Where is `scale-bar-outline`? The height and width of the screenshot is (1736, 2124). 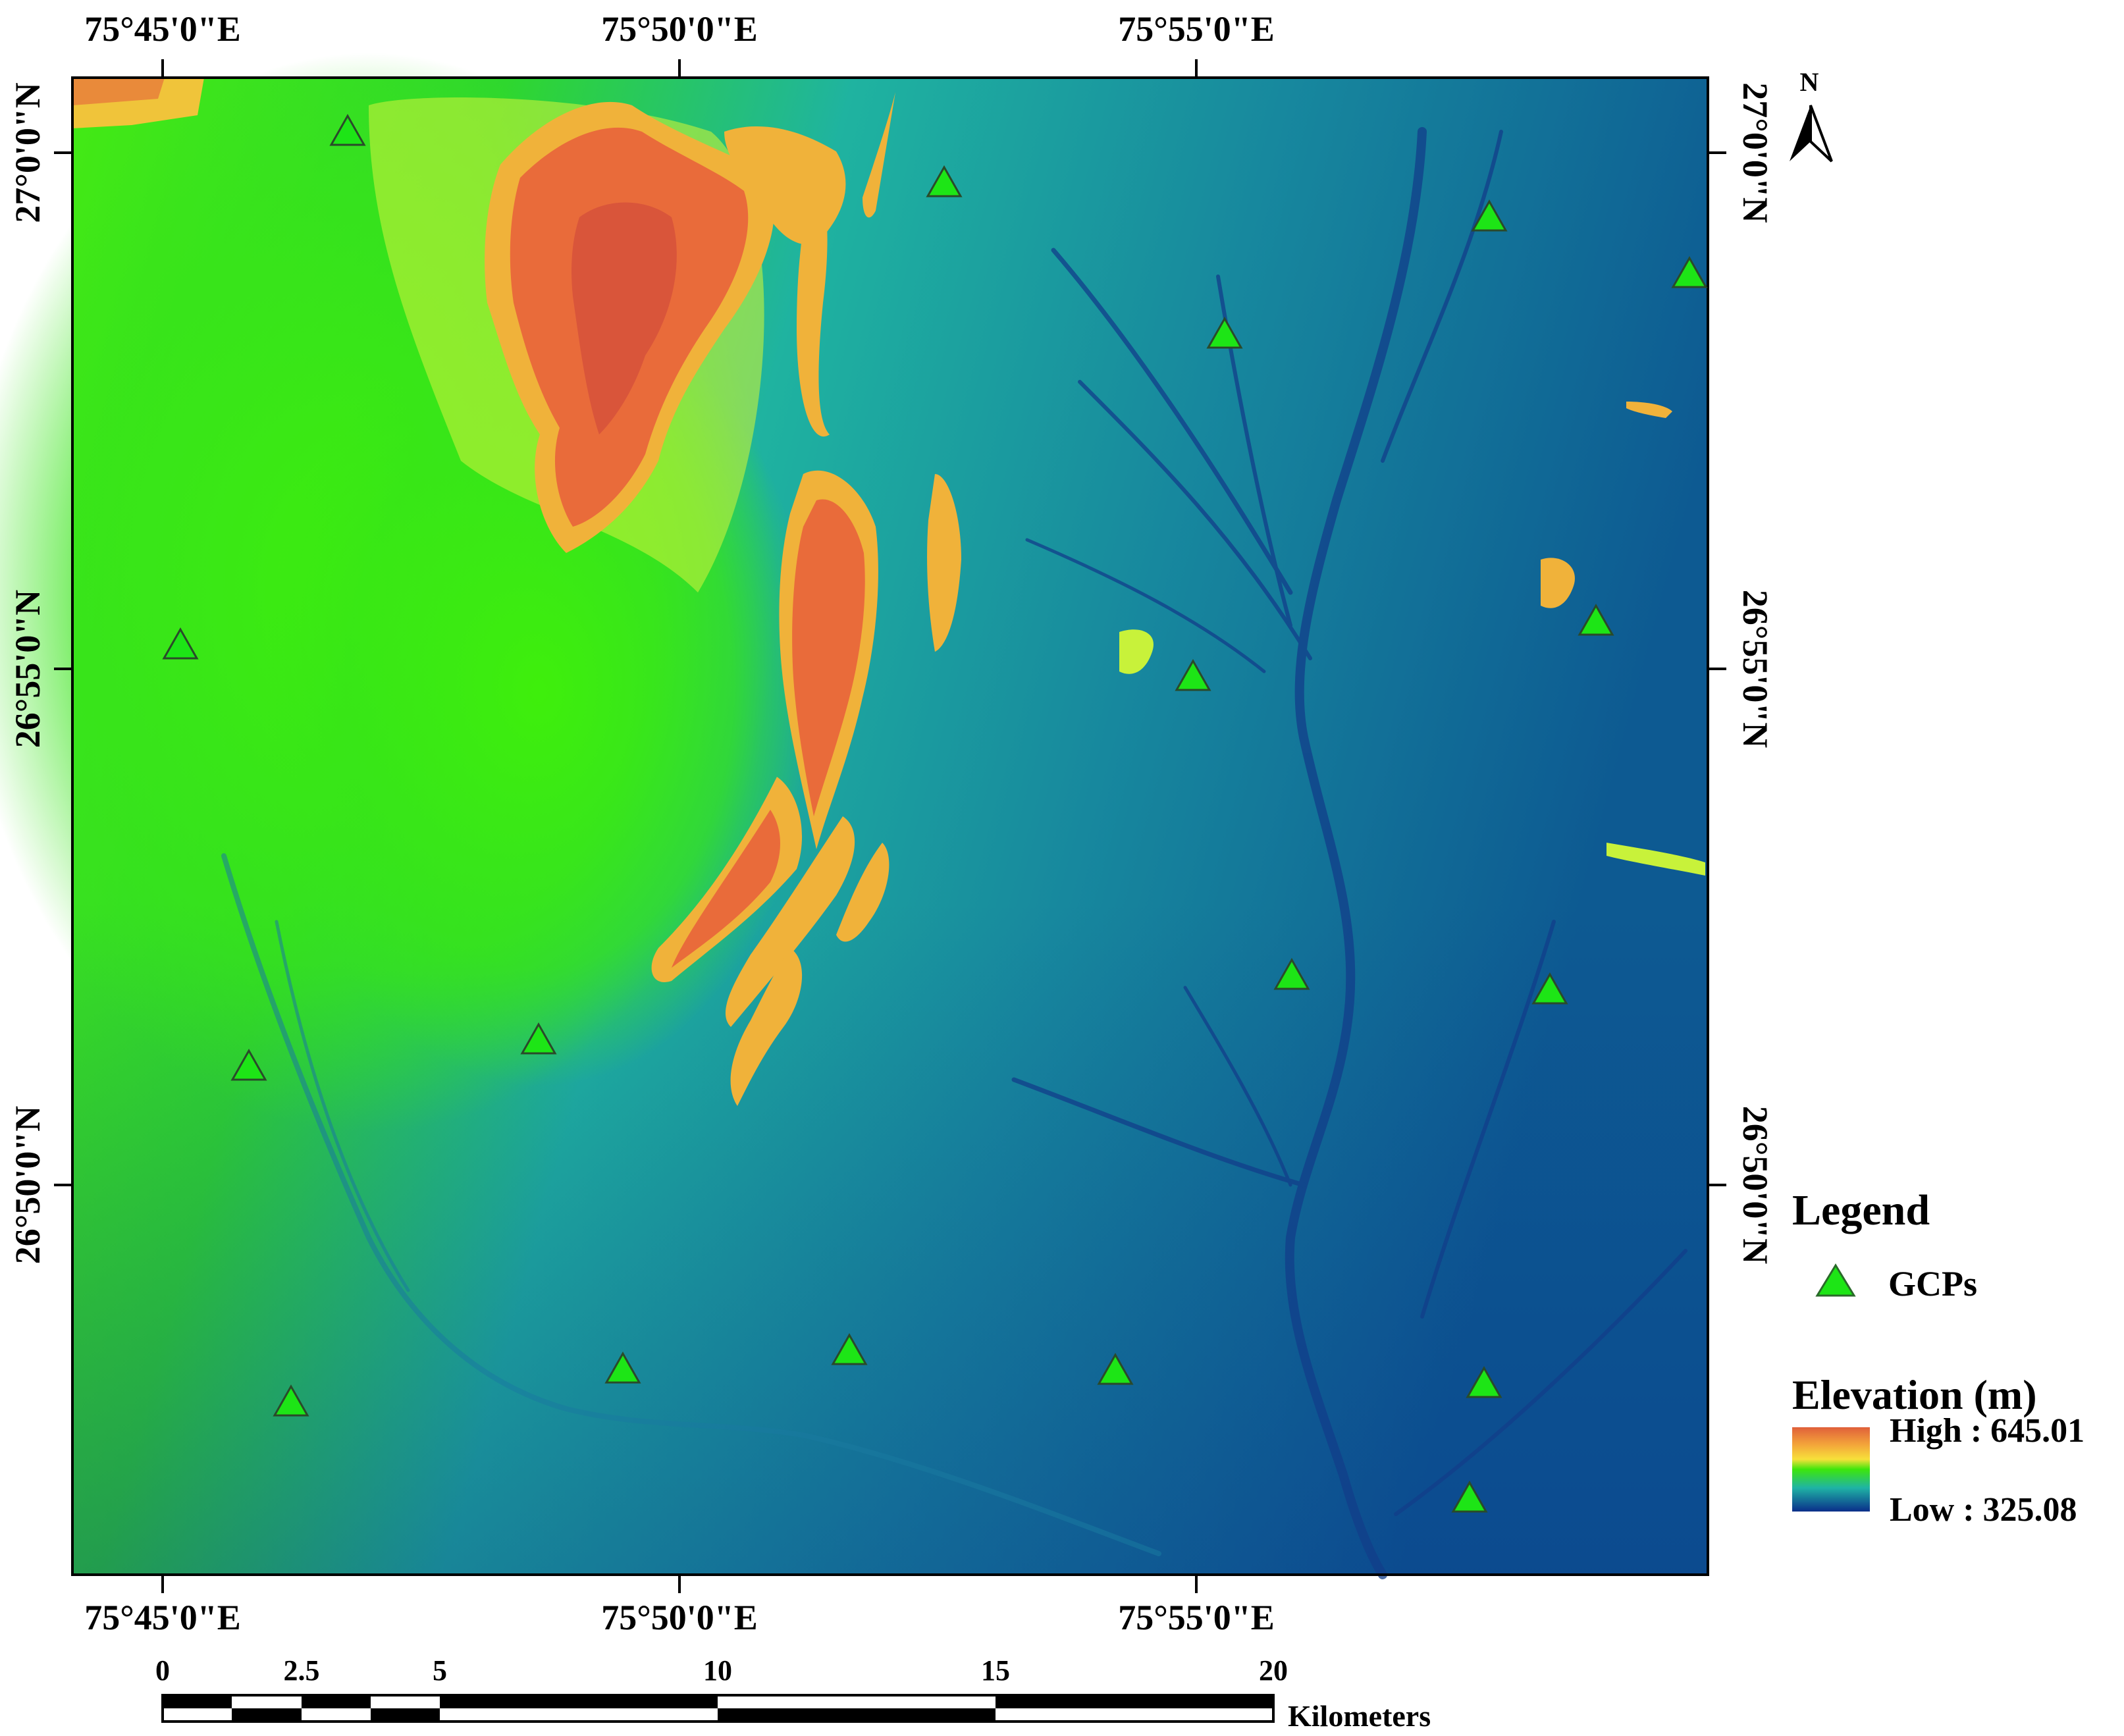 scale-bar-outline is located at coordinates (718, 1708).